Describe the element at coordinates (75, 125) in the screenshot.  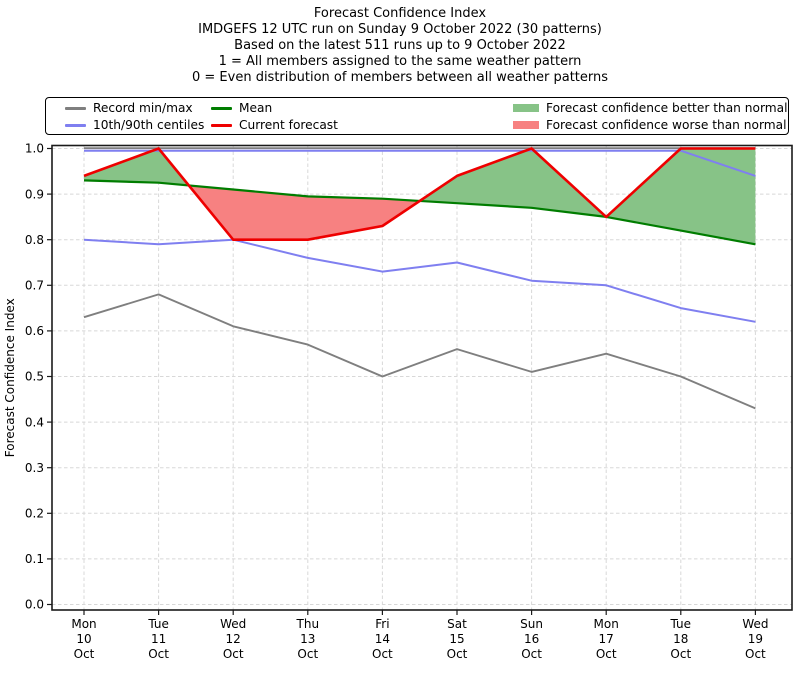
I see `centiles-line-swatch` at that location.